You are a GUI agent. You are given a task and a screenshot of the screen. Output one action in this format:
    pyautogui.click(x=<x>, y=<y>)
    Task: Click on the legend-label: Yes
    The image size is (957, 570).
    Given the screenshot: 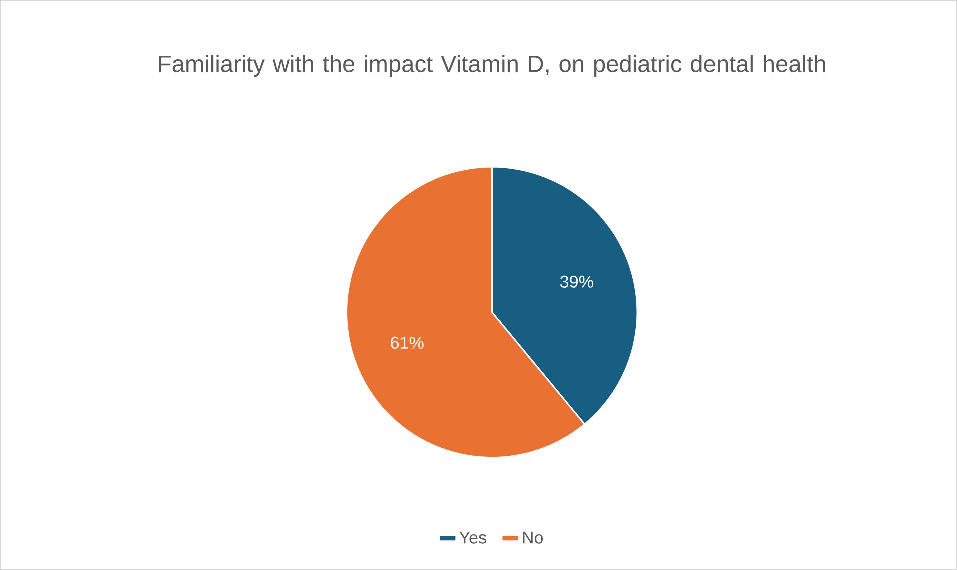 What is the action you would take?
    pyautogui.click(x=473, y=538)
    